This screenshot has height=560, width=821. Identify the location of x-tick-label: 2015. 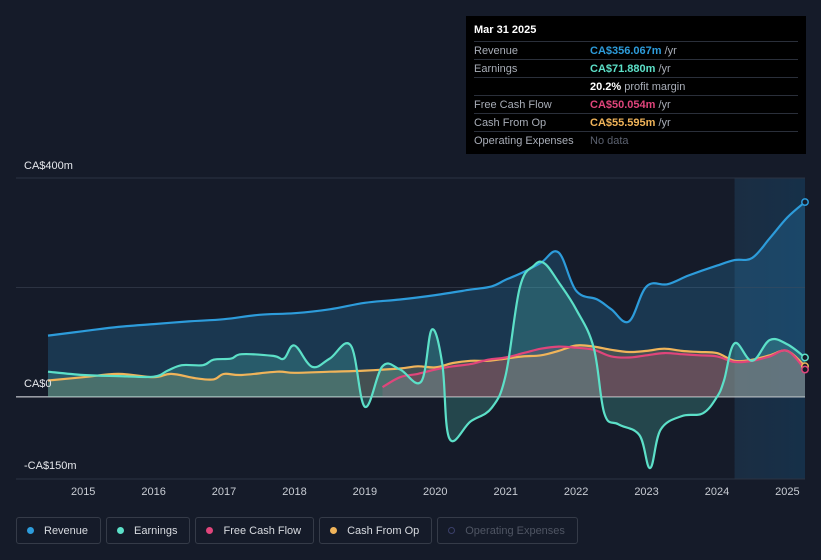
(83, 492).